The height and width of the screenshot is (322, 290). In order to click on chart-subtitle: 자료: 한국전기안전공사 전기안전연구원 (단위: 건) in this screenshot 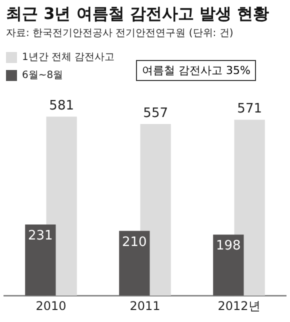, I will do `click(120, 33)`.